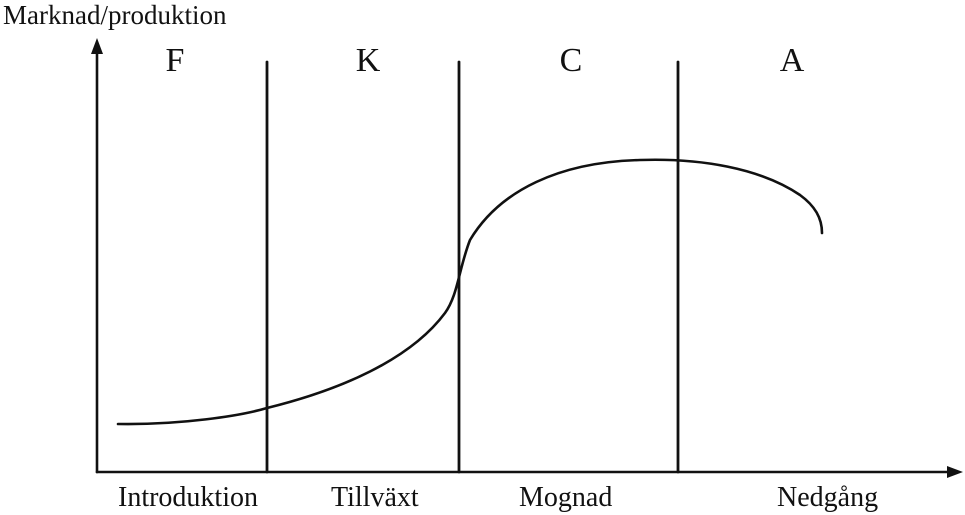 This screenshot has height=515, width=965. Describe the element at coordinates (827, 497) in the screenshot. I see `stage-label-4: Nedgång` at that location.